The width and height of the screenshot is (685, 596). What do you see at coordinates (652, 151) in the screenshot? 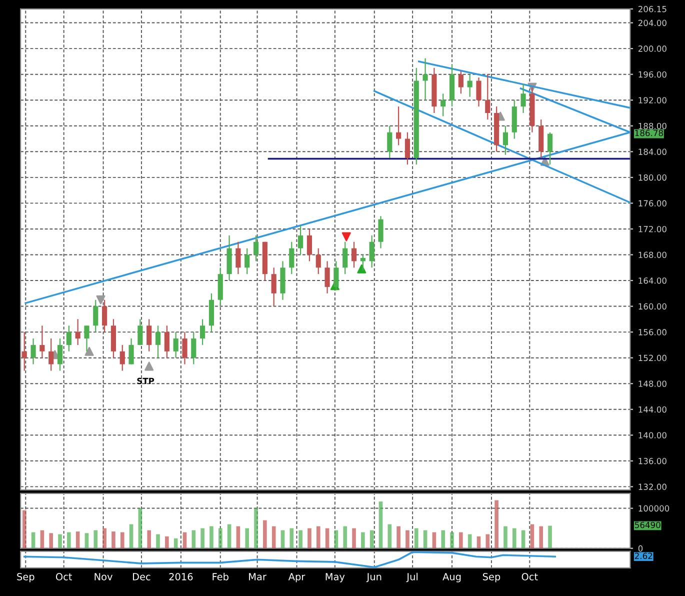
I see `y-tick-label: 184.00` at bounding box center [652, 151].